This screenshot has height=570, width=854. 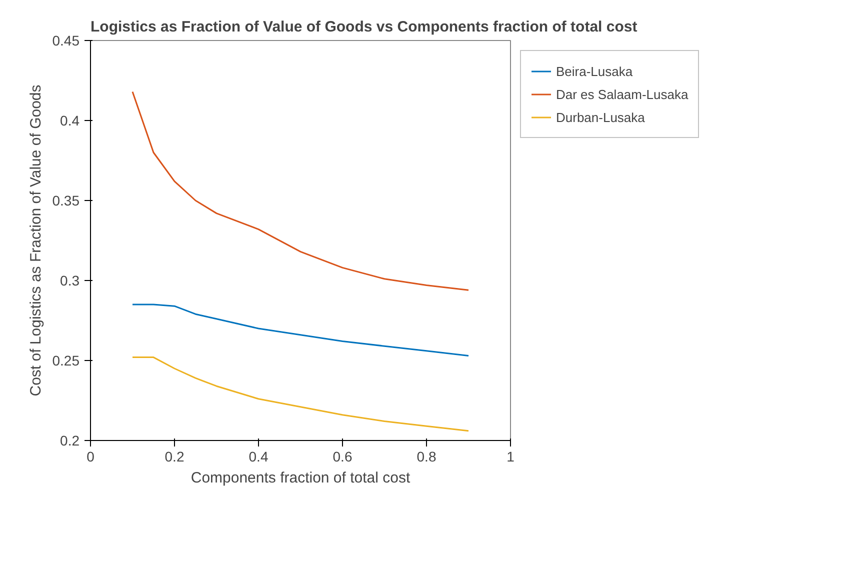 I want to click on chart-title: Logistics as Fraction of Value of Goods vs Components fraction of total cost, so click(x=364, y=27).